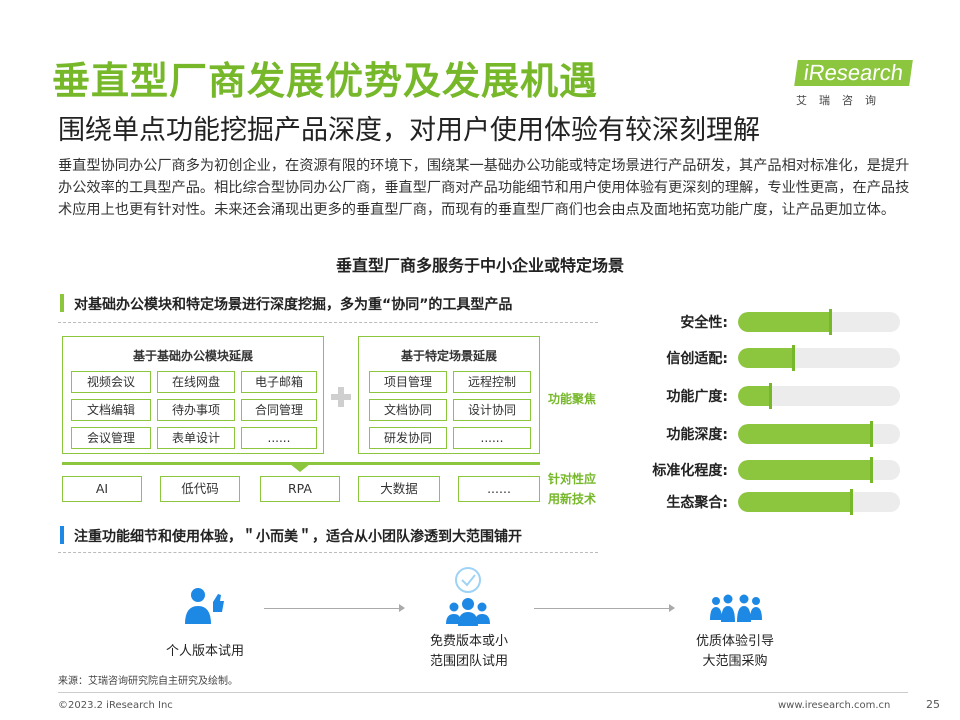  I want to click on plus-icon, so click(341, 397).